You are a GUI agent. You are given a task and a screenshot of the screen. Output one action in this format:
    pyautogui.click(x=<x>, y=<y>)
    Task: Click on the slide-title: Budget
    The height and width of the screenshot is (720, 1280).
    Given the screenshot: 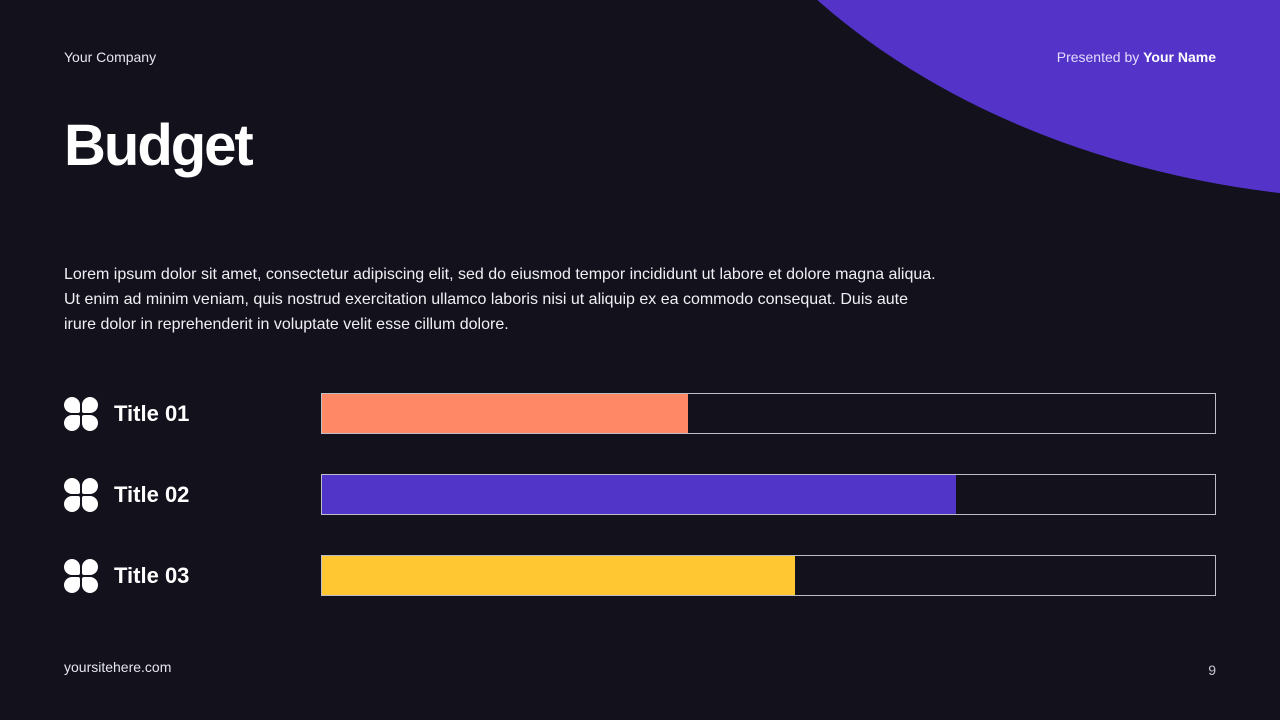 What is the action you would take?
    pyautogui.click(x=159, y=145)
    